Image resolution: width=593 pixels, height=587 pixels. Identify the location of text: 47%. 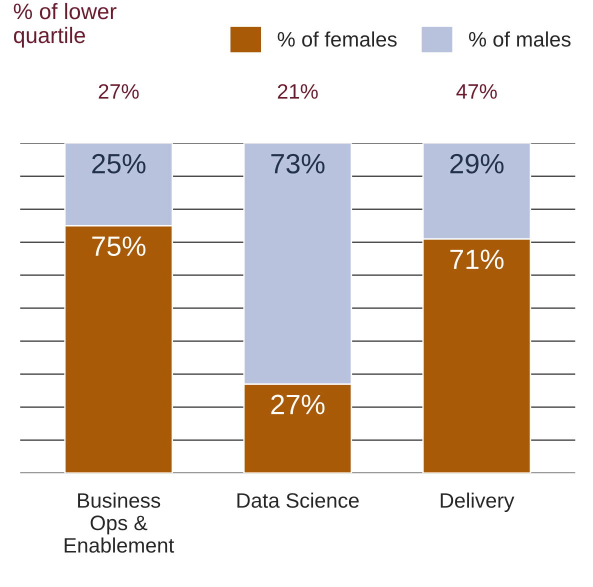
(476, 91).